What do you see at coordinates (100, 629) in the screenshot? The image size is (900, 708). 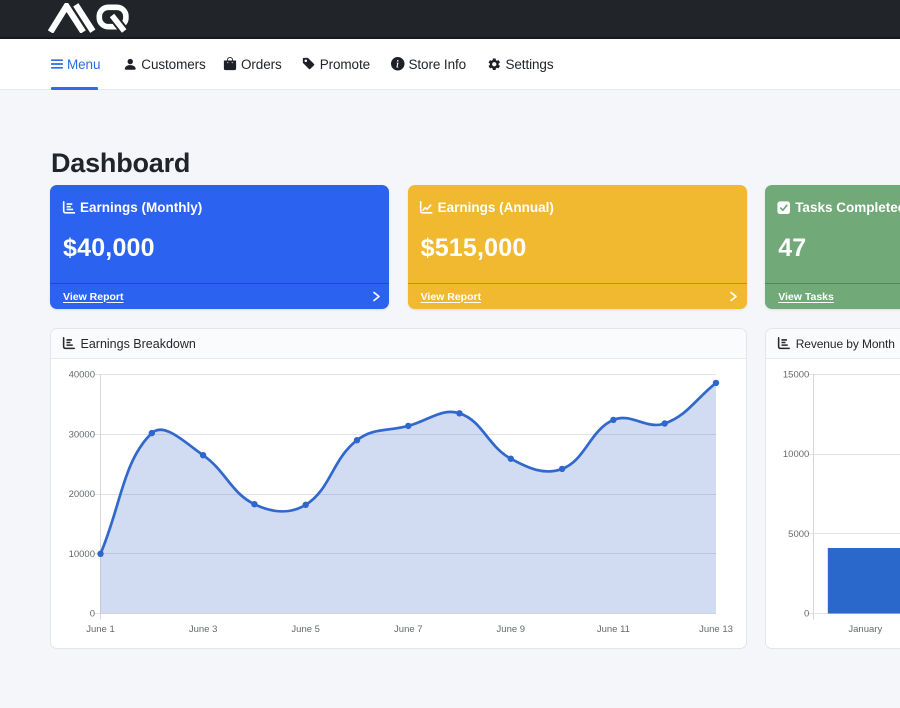 I see `svg-text: June 1` at bounding box center [100, 629].